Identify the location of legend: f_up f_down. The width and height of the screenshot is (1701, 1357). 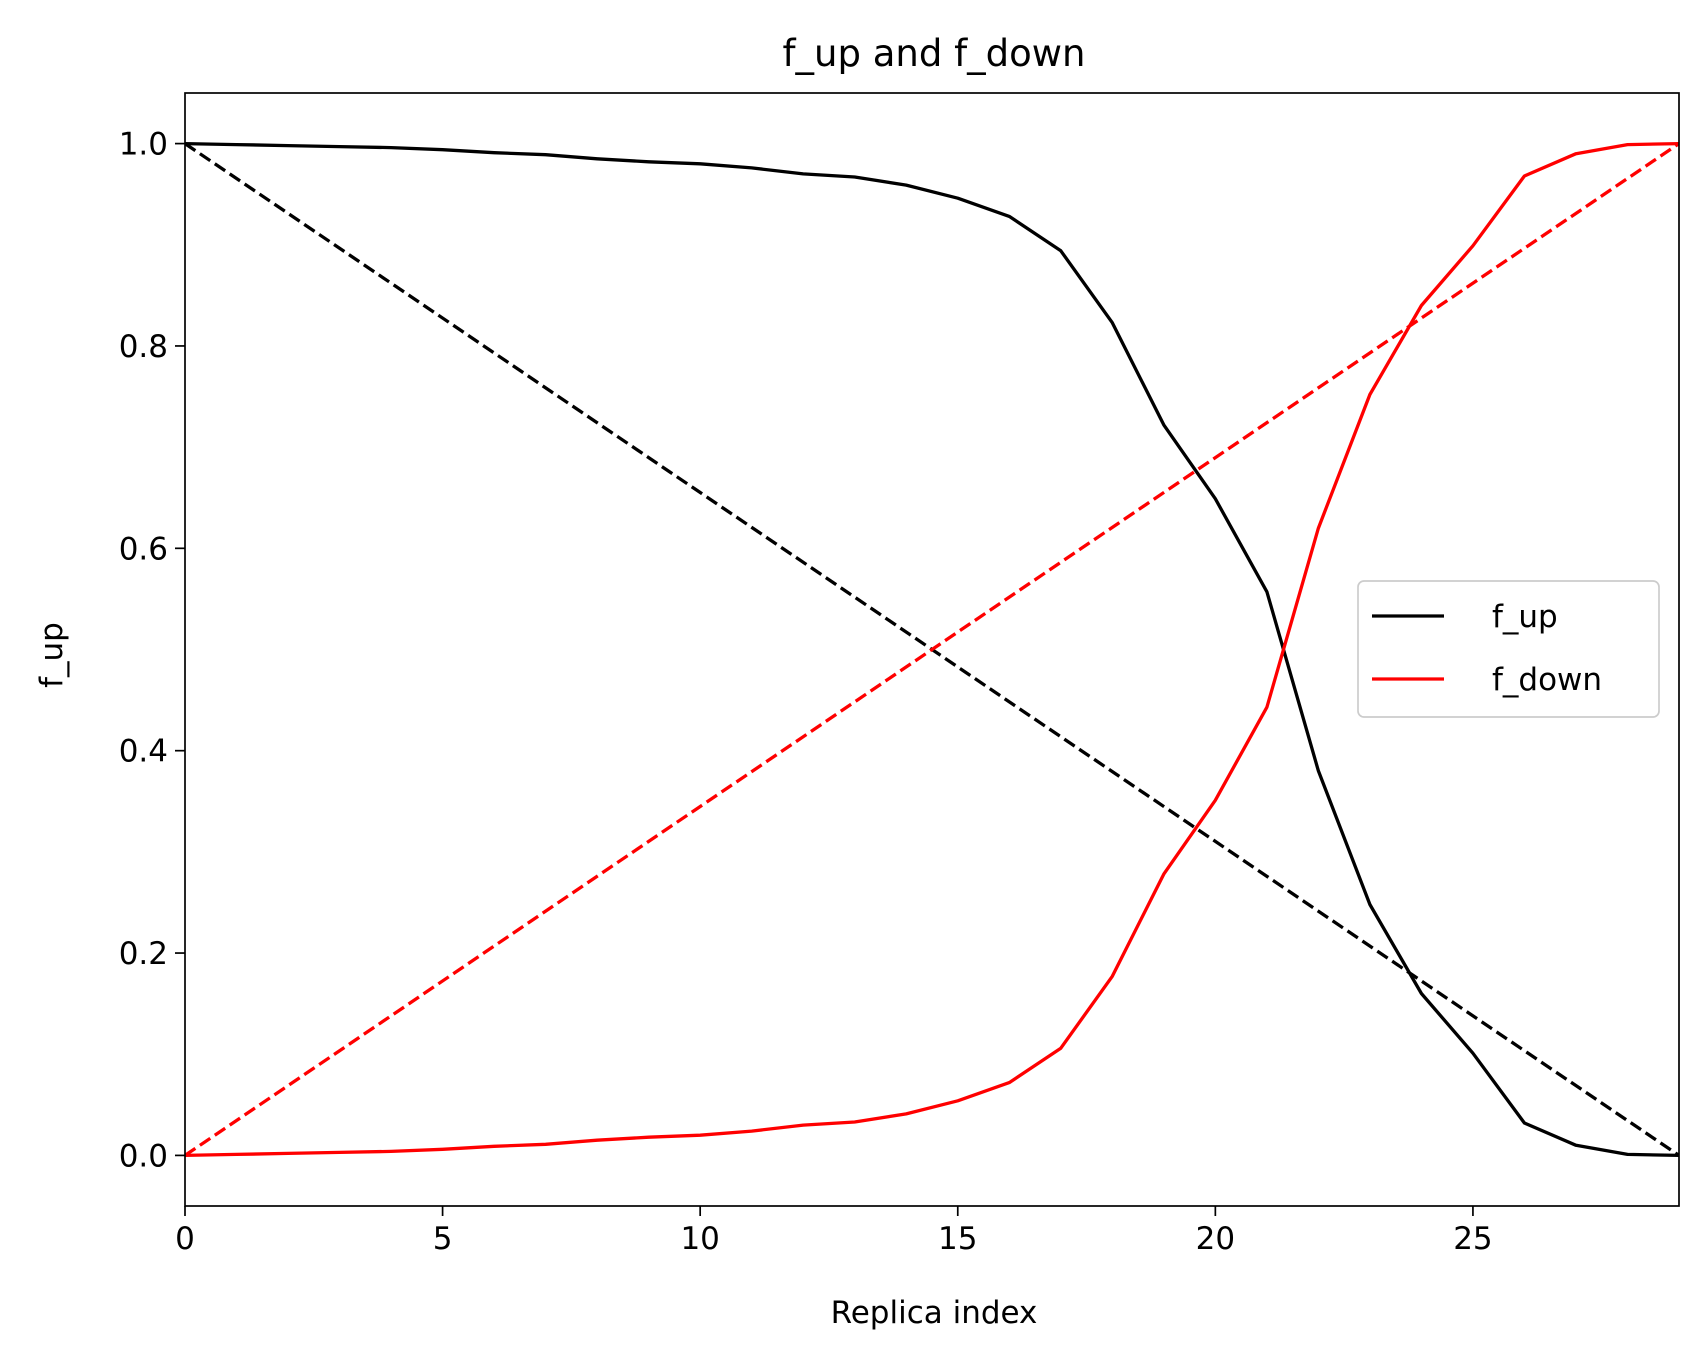
(1508, 649).